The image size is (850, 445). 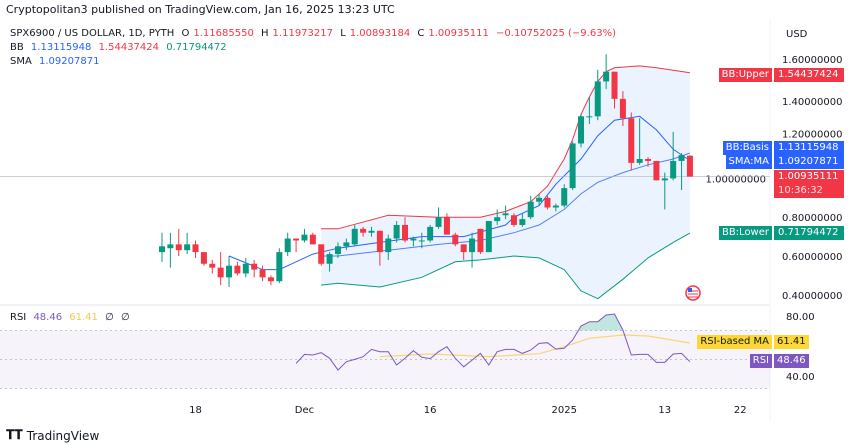 What do you see at coordinates (421, 33) in the screenshot?
I see `close-label: C` at bounding box center [421, 33].